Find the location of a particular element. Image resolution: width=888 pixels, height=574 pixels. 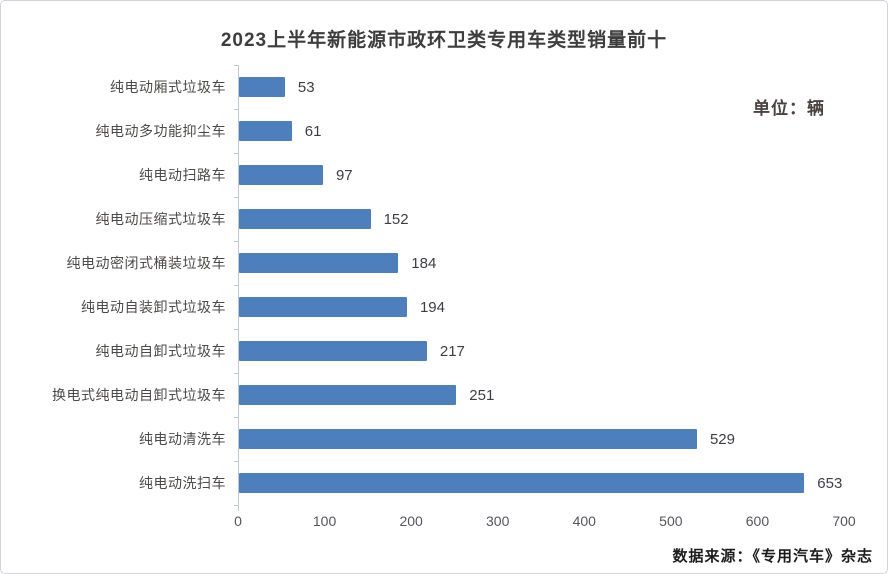

category-label: 纯电动多功能抑尘车 is located at coordinates (160, 131).